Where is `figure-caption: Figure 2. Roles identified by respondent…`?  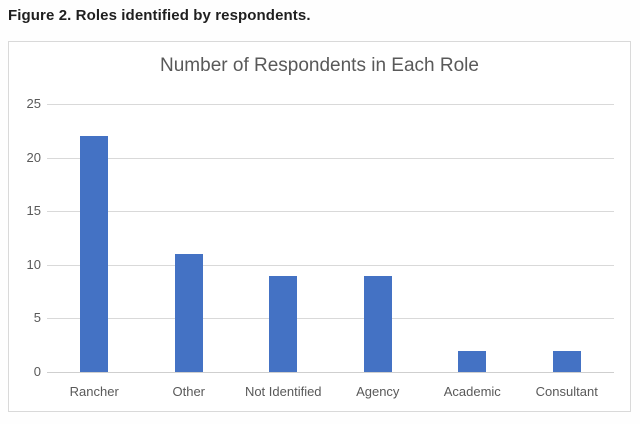
figure-caption: Figure 2. Roles identified by respondent… is located at coordinates (159, 15).